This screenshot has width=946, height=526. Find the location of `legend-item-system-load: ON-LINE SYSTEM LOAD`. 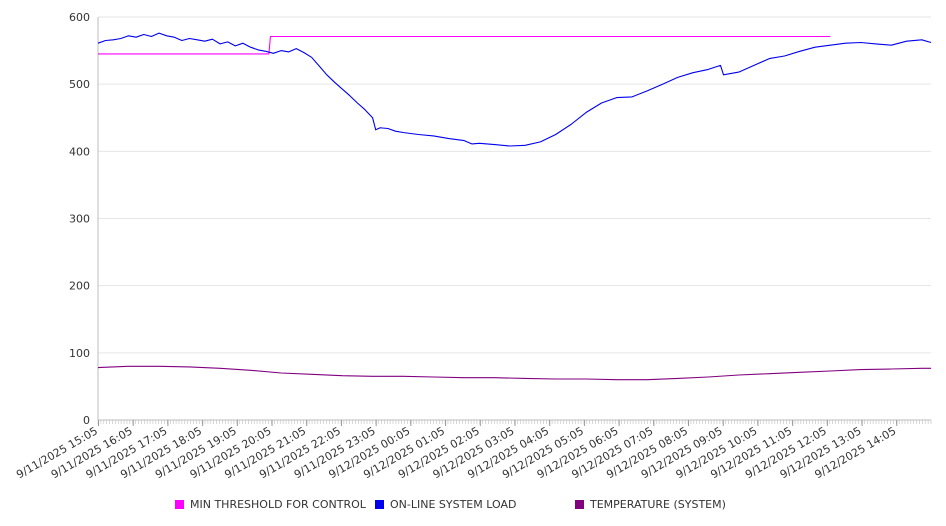

legend-item-system-load: ON-LINE SYSTEM LOAD is located at coordinates (445, 504).